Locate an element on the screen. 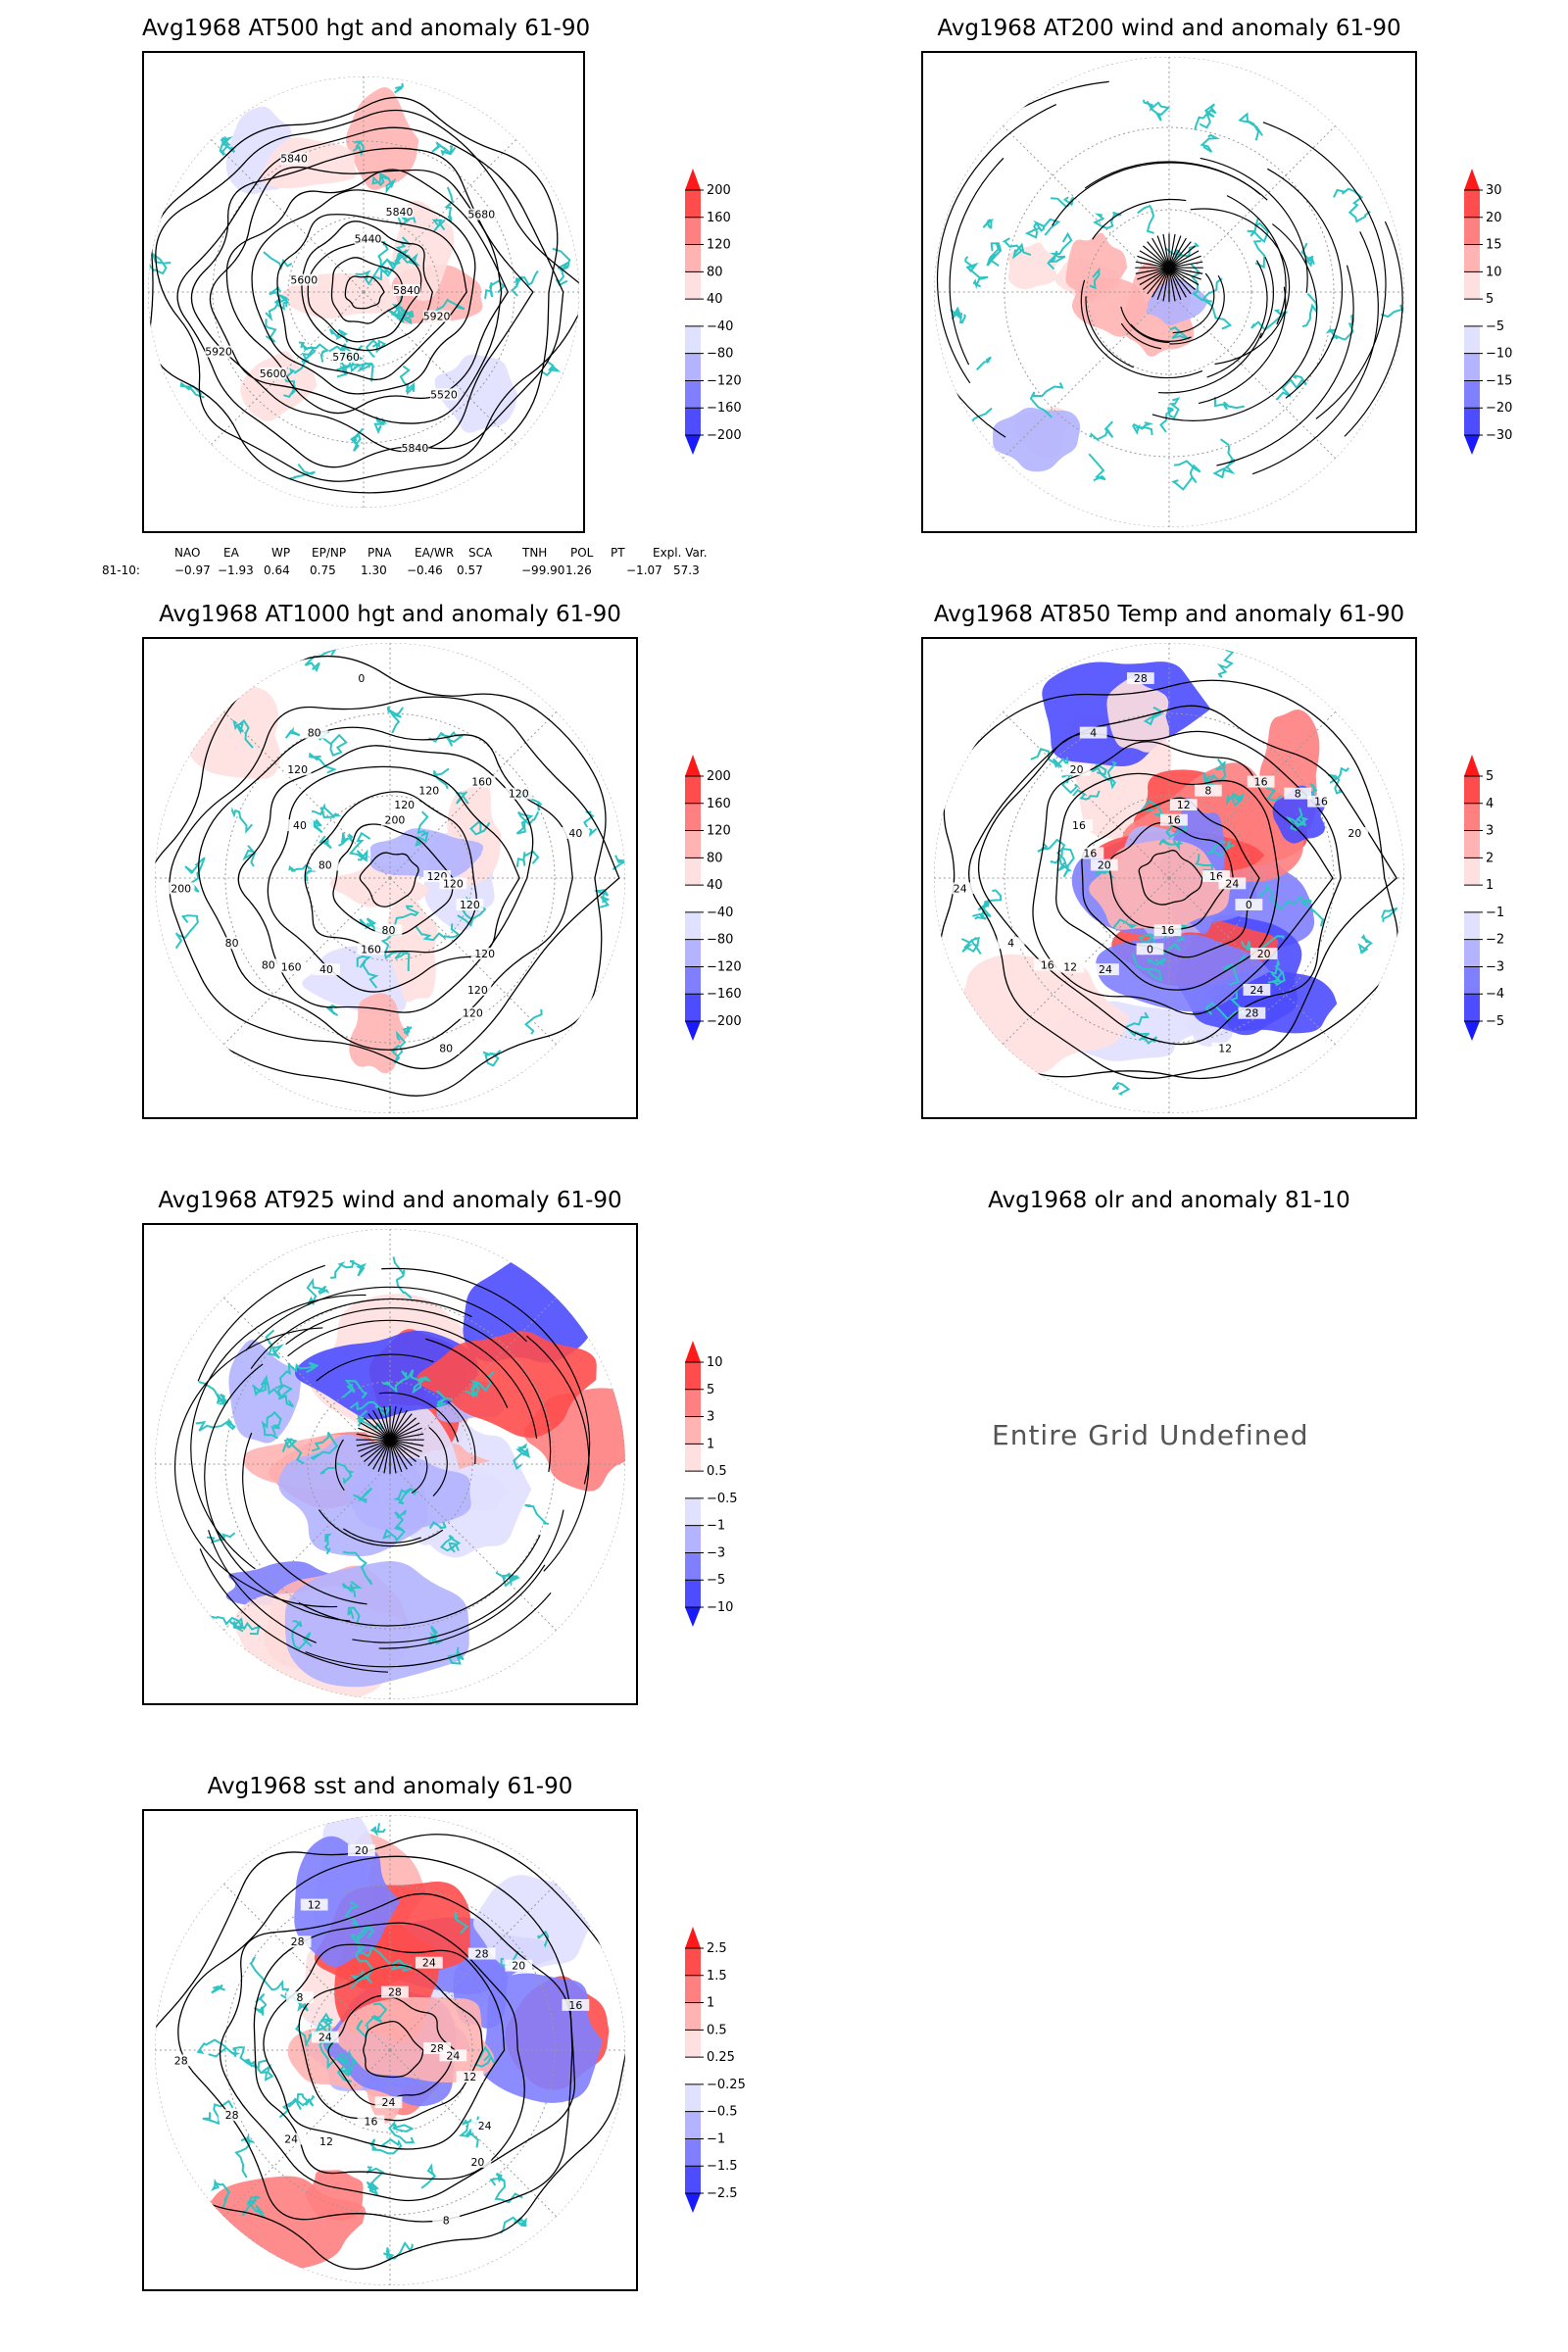  contour-layer is located at coordinates (390, 2052).